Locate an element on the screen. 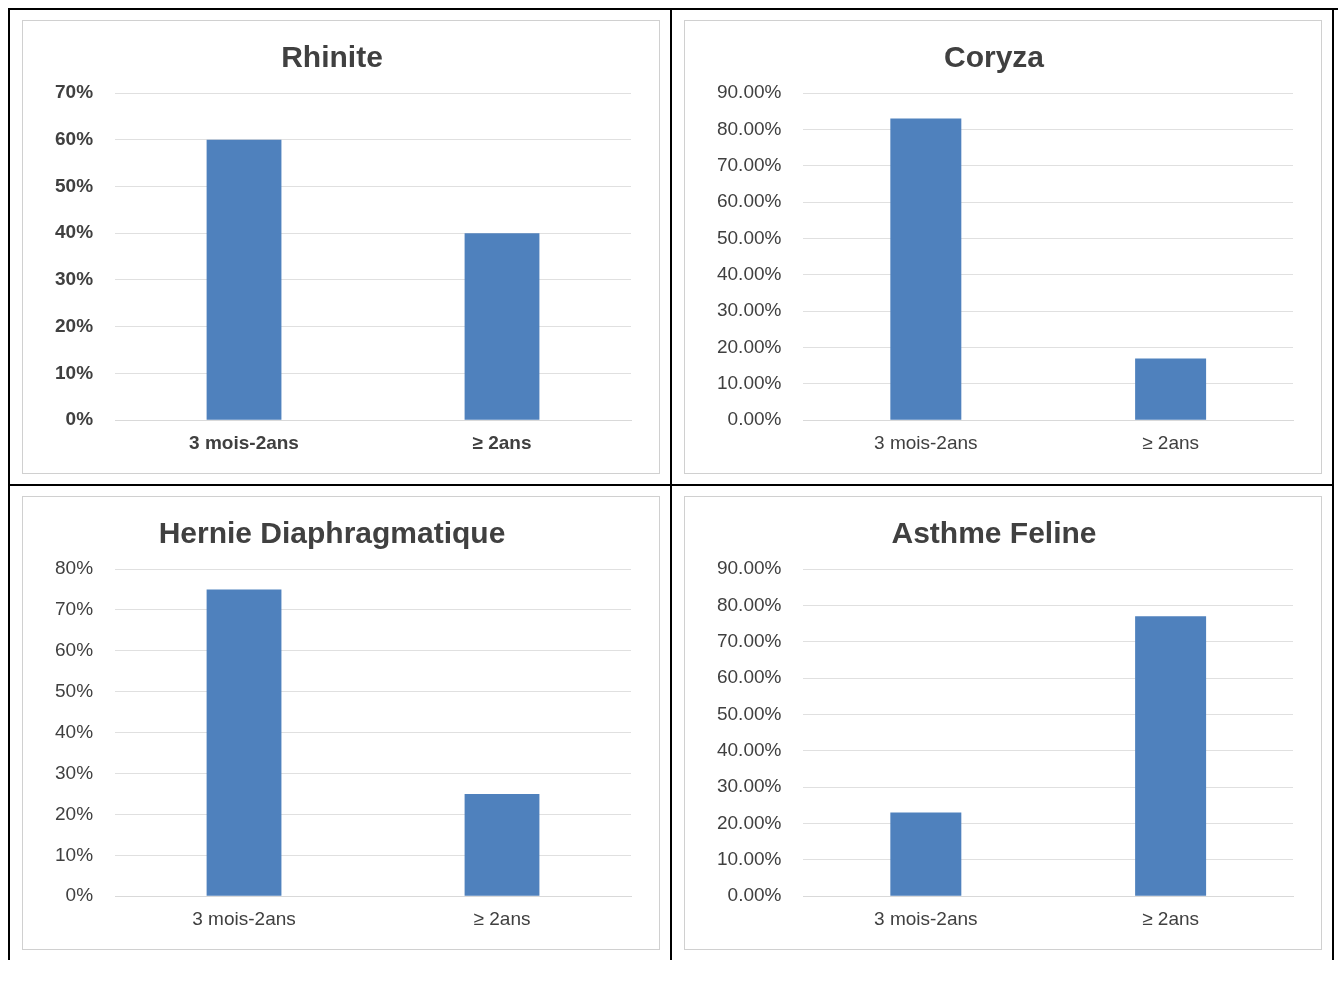 The height and width of the screenshot is (1000, 1338). chart-title: Coryza is located at coordinates (994, 57).